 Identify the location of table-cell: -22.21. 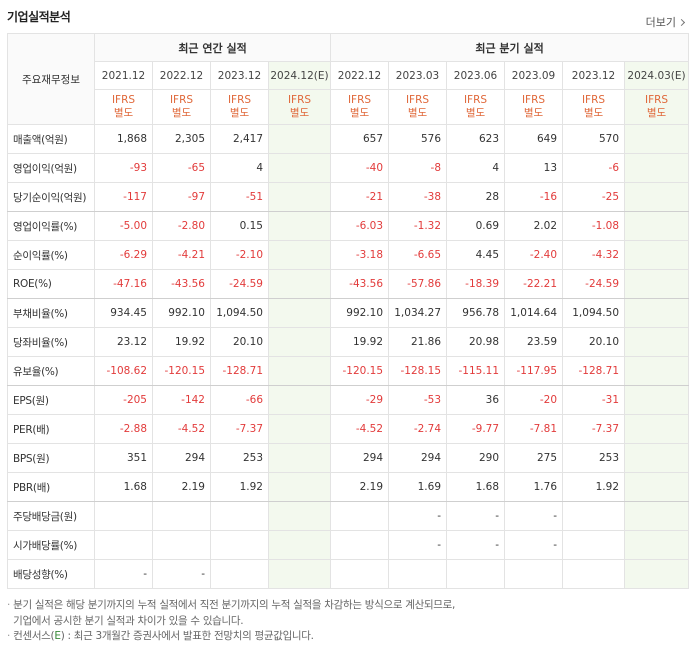
(534, 284).